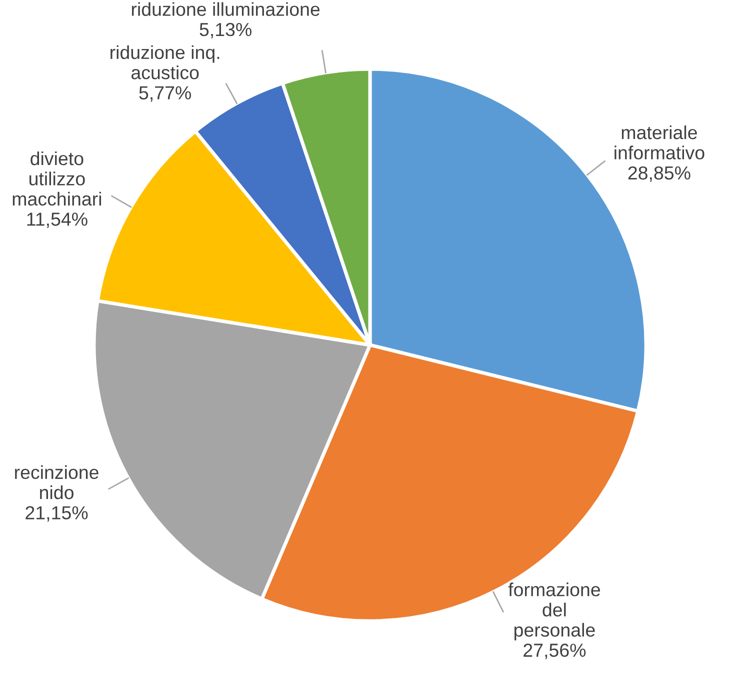 This screenshot has width=740, height=690. Describe the element at coordinates (554, 611) in the screenshot. I see `slice-label: formazione del personale` at that location.